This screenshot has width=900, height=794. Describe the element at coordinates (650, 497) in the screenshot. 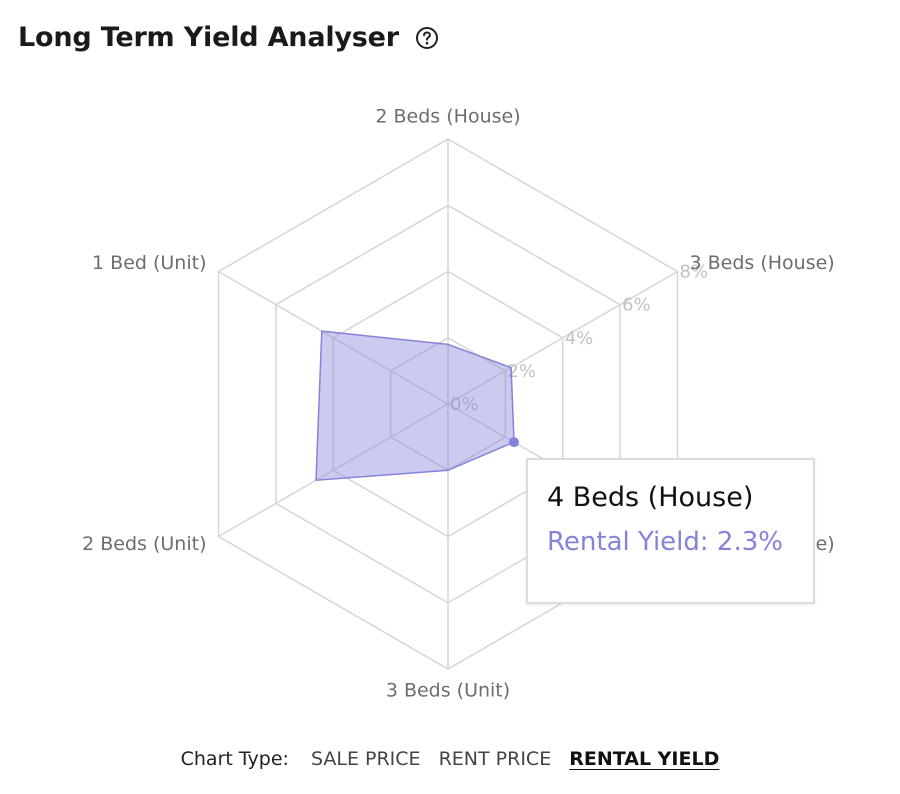

I see `tooltip-title: 4 Beds (House)` at that location.